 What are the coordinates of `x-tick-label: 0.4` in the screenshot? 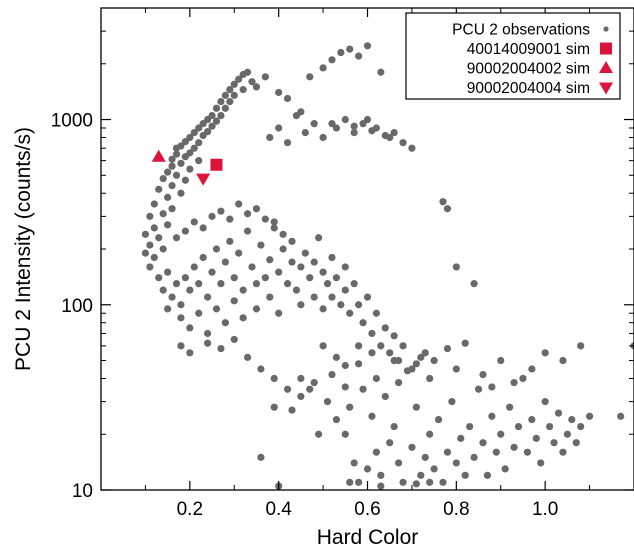 It's located at (278, 509).